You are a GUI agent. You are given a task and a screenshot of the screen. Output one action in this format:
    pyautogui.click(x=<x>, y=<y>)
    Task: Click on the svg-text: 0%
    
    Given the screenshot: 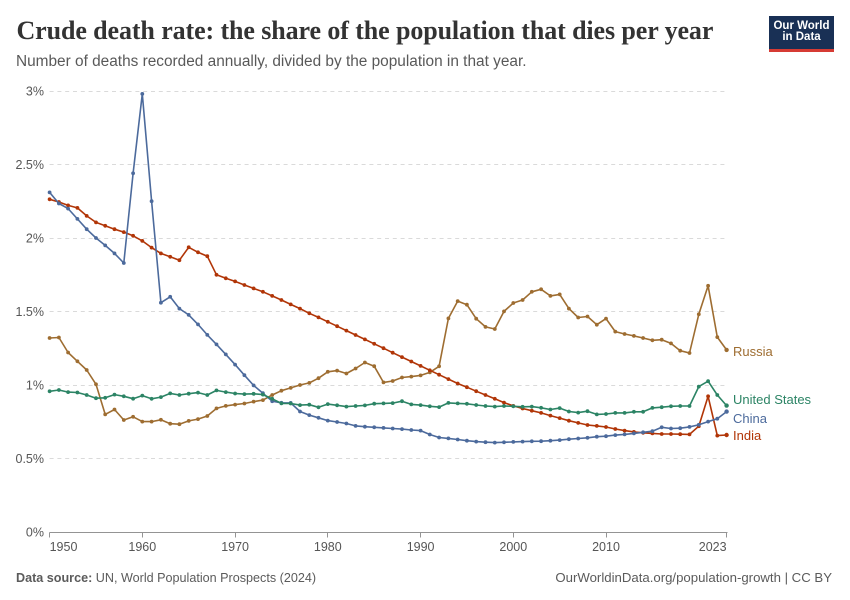 What is the action you would take?
    pyautogui.click(x=35, y=532)
    